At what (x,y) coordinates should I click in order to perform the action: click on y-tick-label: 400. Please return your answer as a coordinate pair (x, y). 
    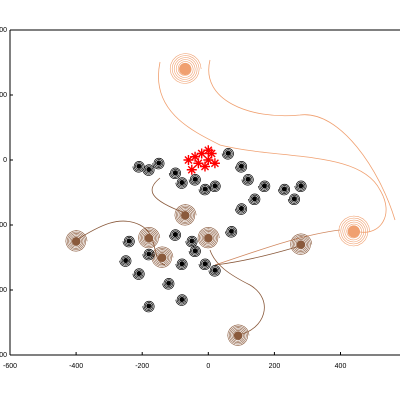
    Looking at the image, I should click on (3, 30).